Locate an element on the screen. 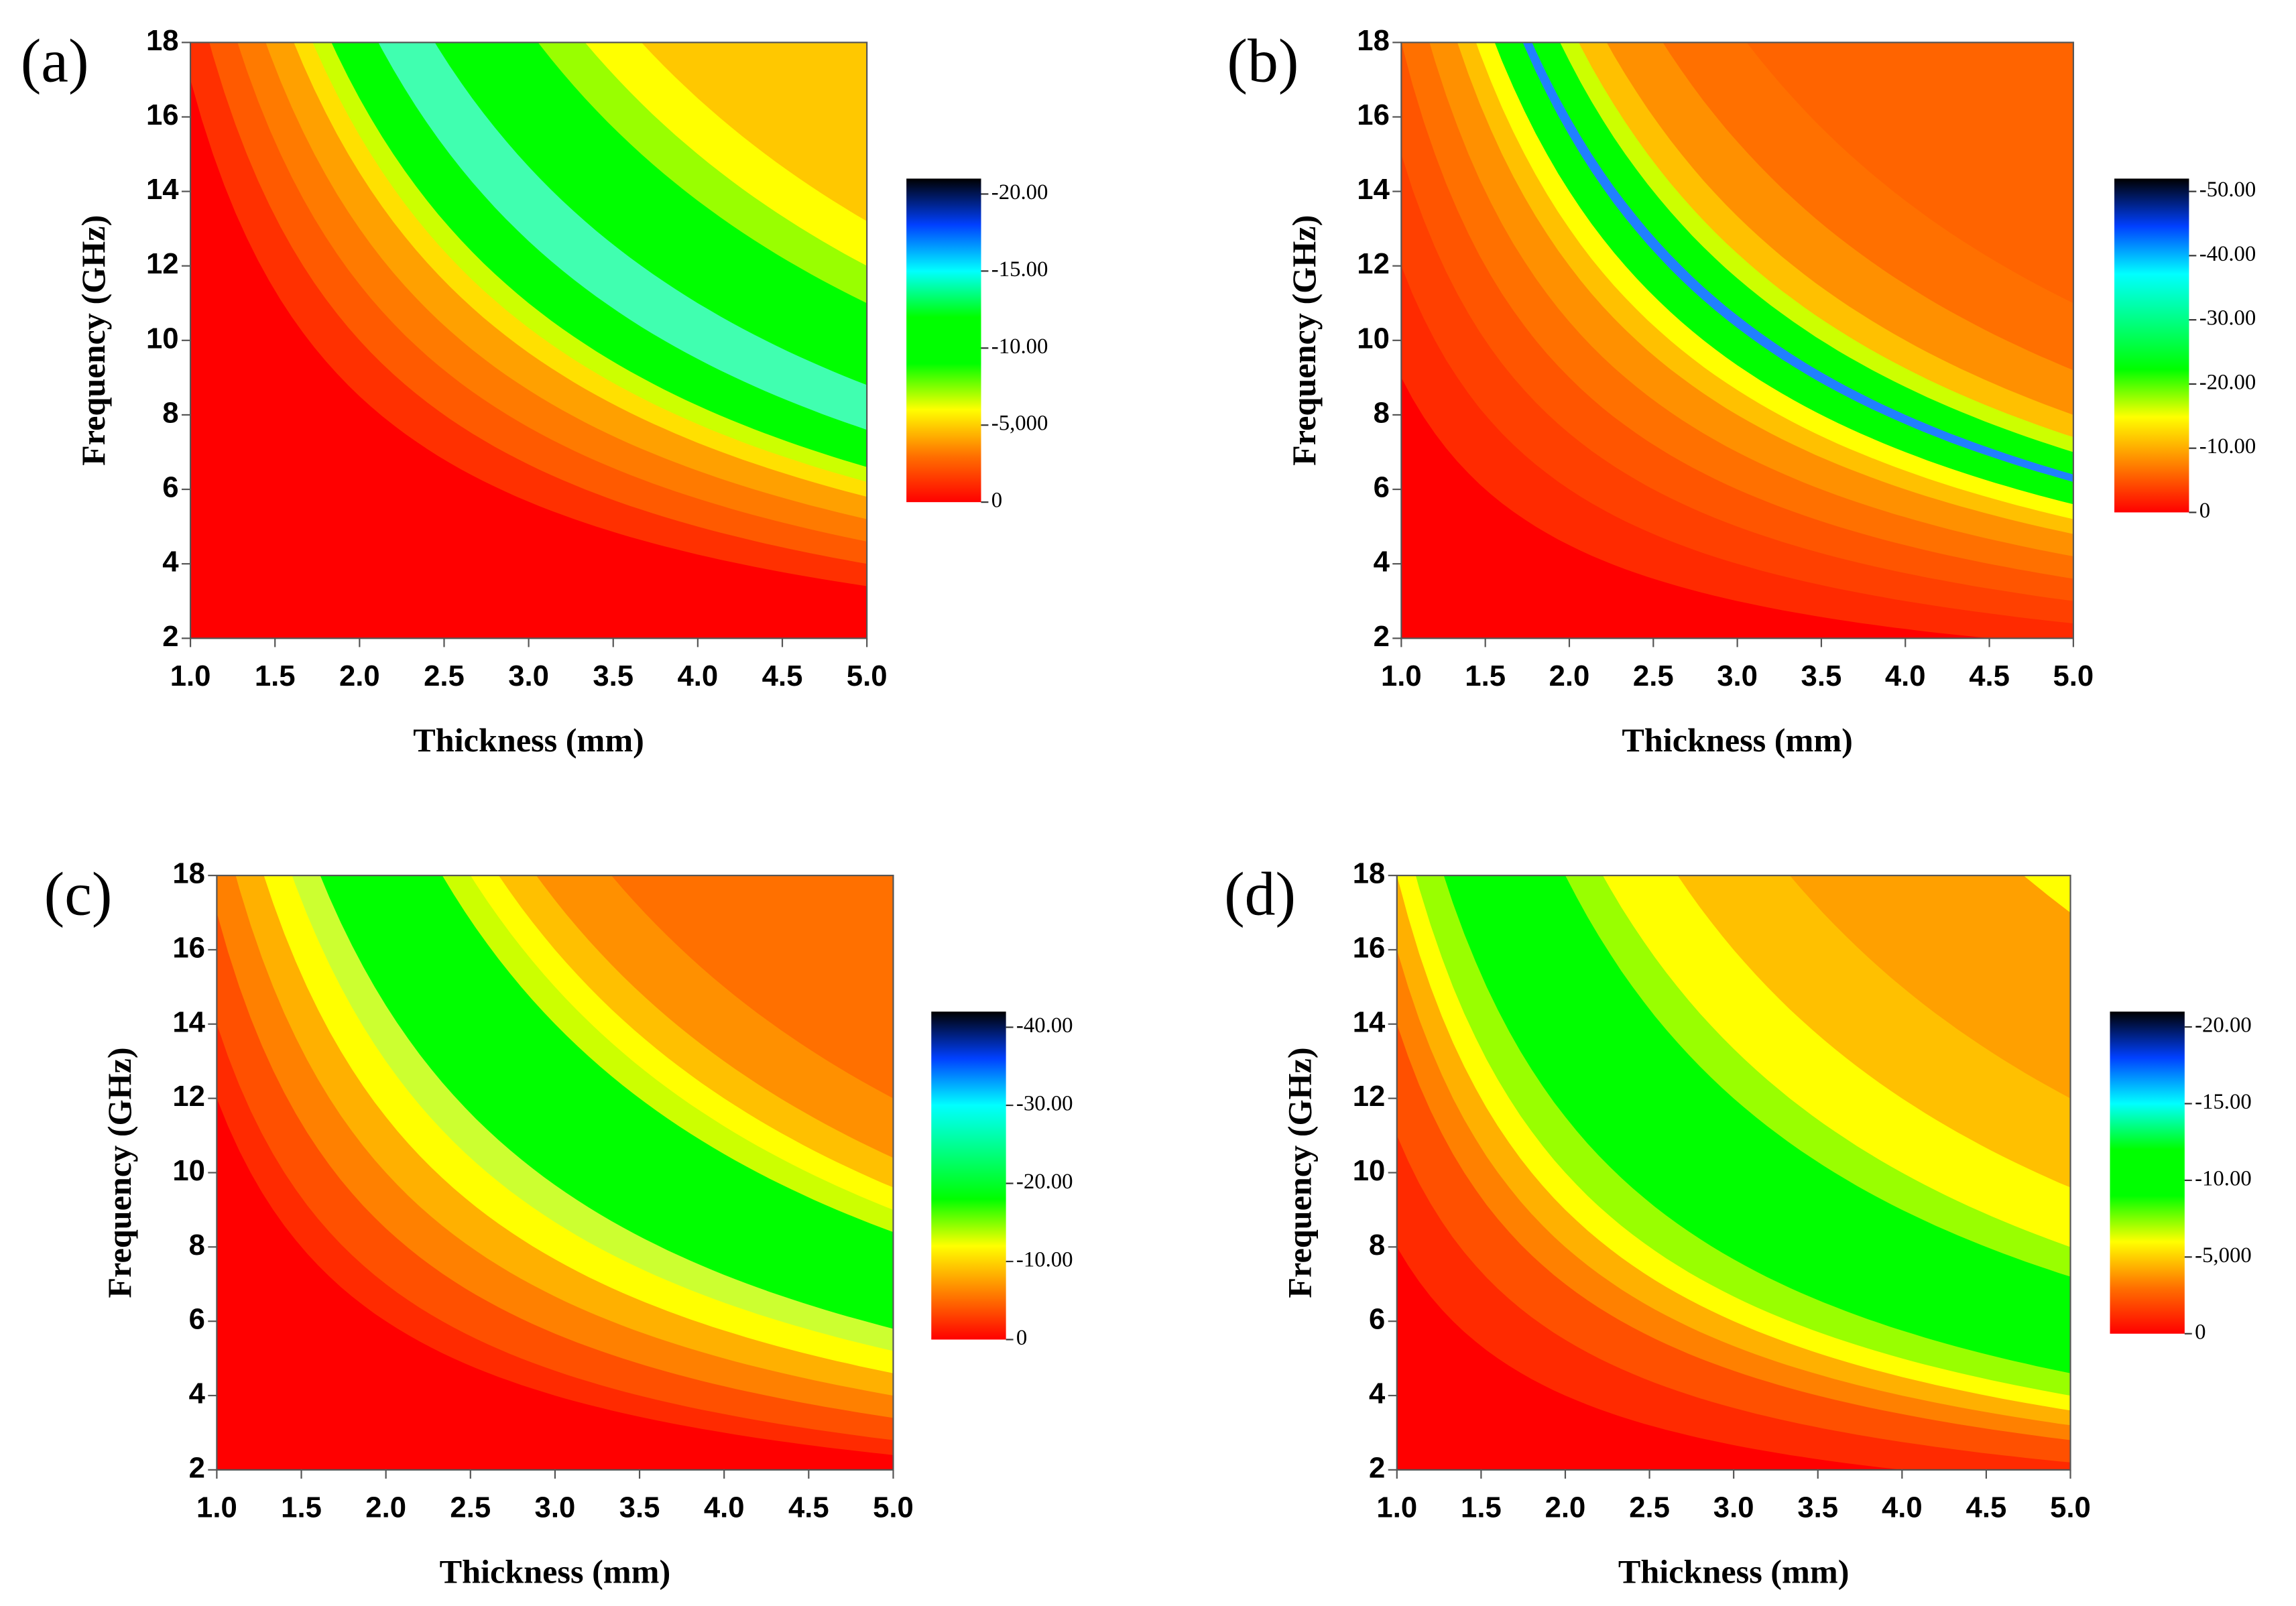 The image size is (2296, 1606). colorbar-tick-label: -50.00 is located at coordinates (2227, 190).